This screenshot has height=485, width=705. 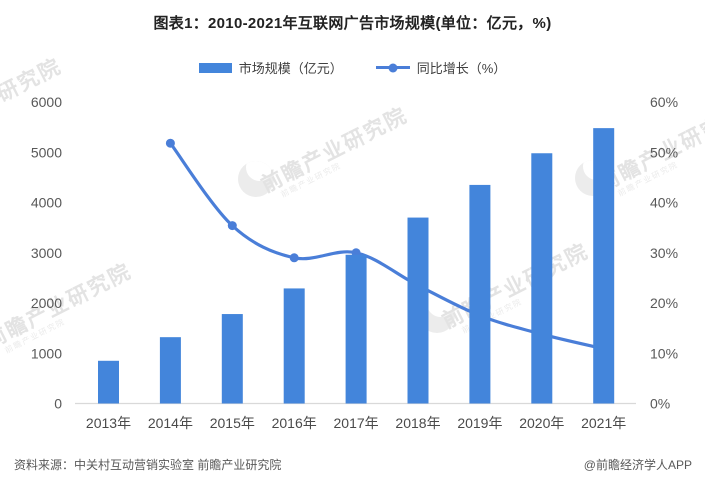 I want to click on x-axis-label: 2015年, so click(x=232, y=423).